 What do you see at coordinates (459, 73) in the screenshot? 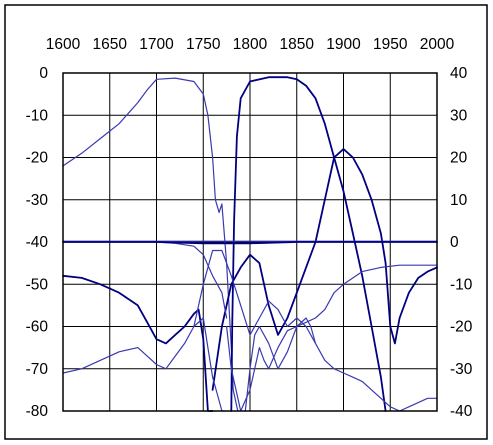
I see `y-right-tick-label: 40` at bounding box center [459, 73].